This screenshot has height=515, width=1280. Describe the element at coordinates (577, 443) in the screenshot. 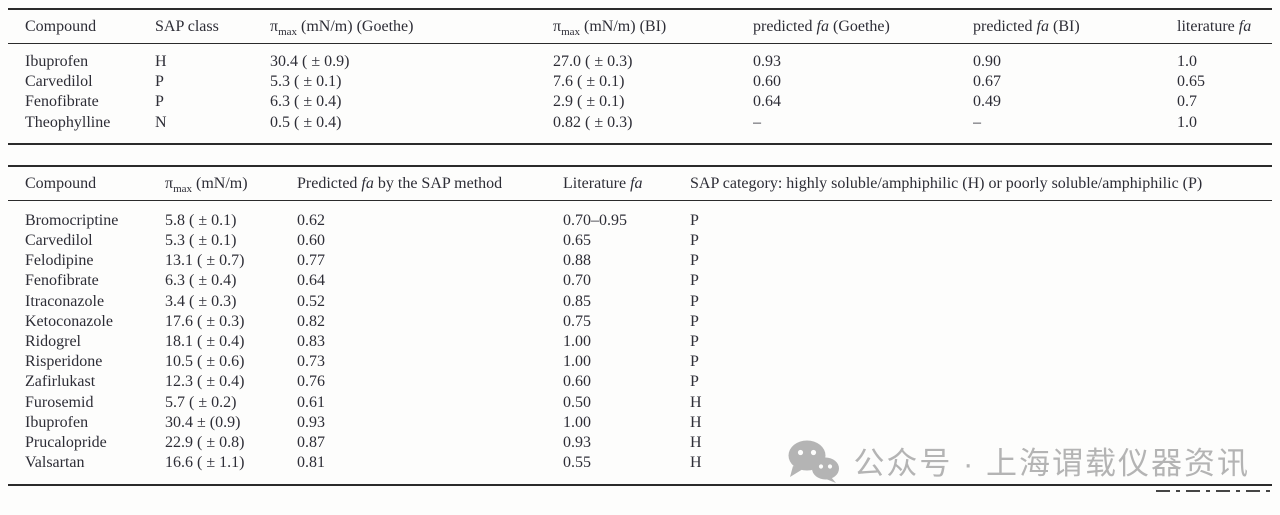

I see `cell-literature-fa: 0.93` at that location.